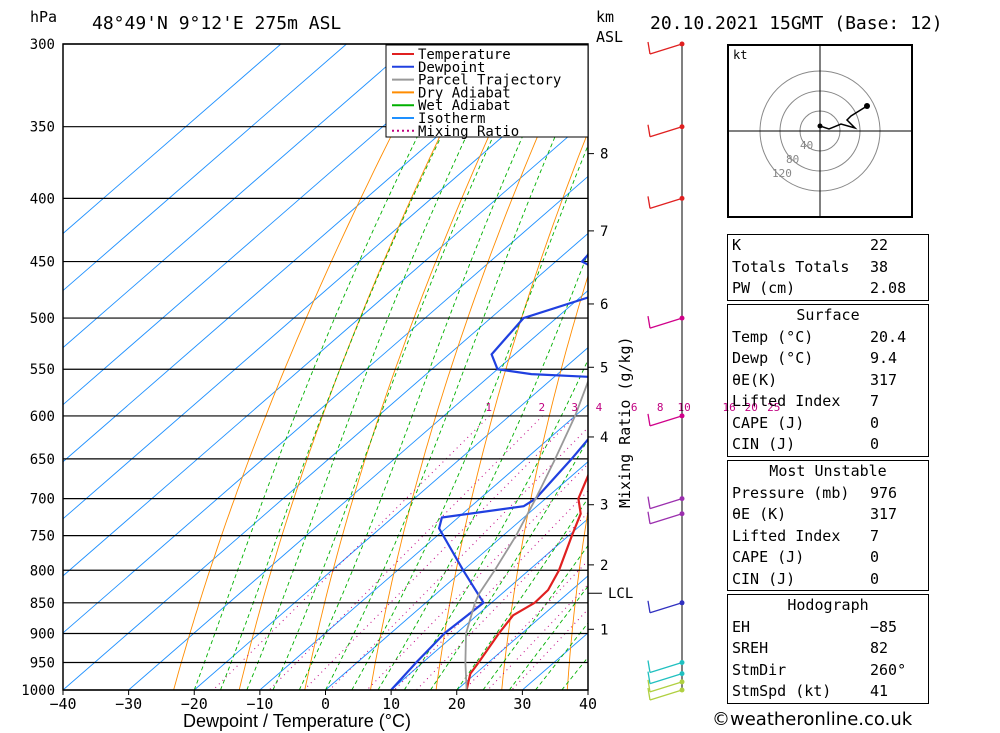 The width and height of the screenshot is (1000, 733). I want to click on legend-entry: Mixing Ratio, so click(468, 132).